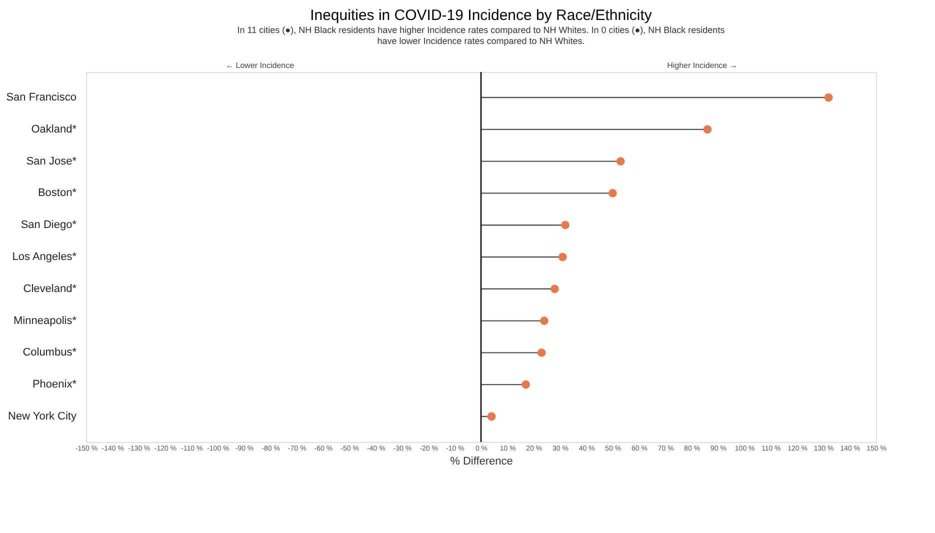 The image size is (935, 533). I want to click on y-tick-label: Phoenix*, so click(55, 384).